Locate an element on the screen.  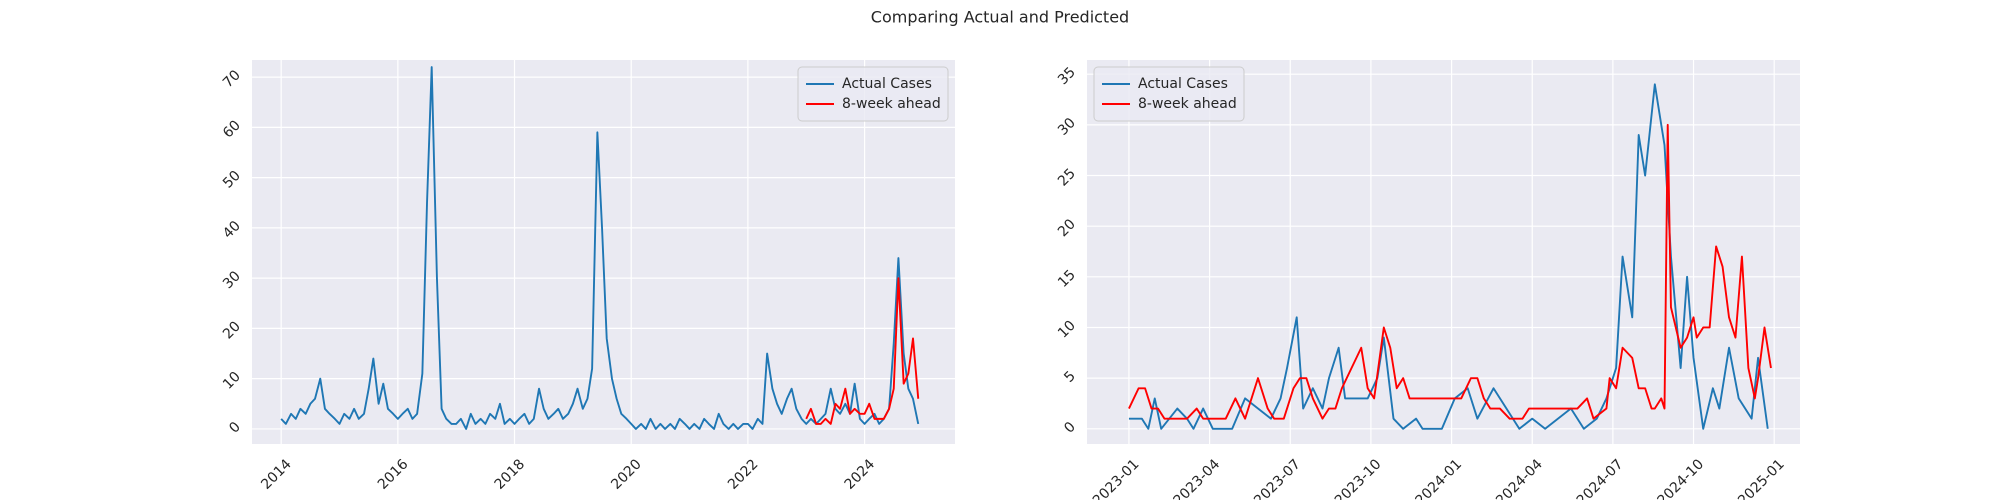
y-tick-label: 50 is located at coordinates (232, 180).